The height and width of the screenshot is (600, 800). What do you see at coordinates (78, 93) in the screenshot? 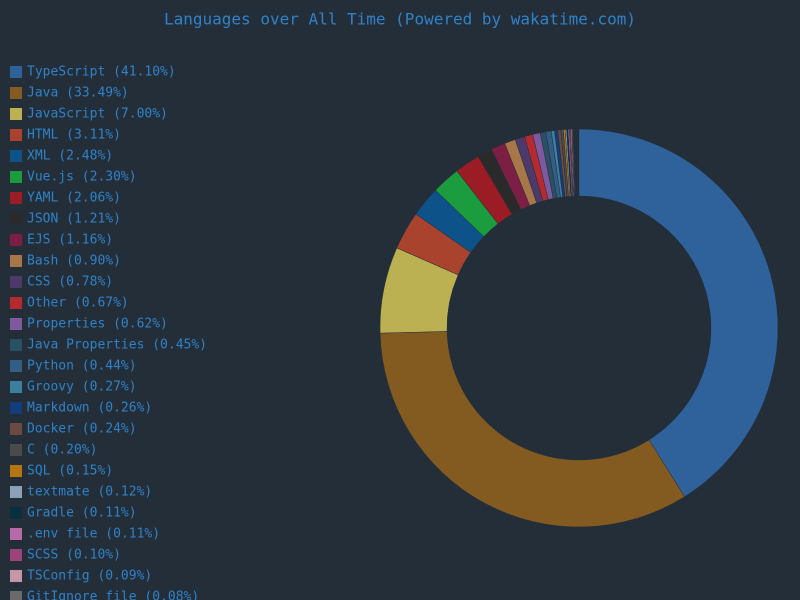
I see `legend-label: Java (33.49%)` at bounding box center [78, 93].